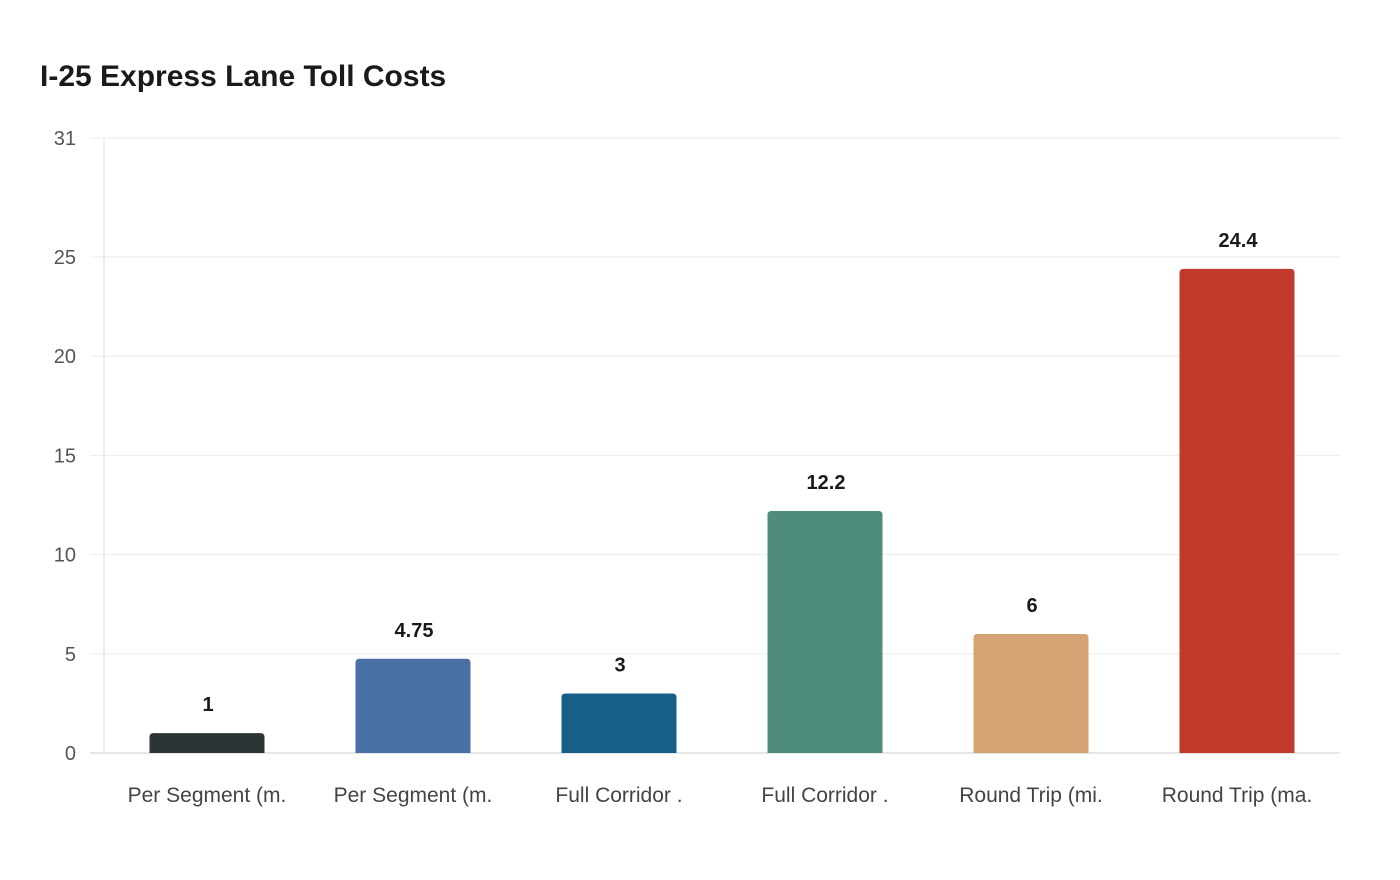 The height and width of the screenshot is (880, 1400). What do you see at coordinates (65, 556) in the screenshot?
I see `y-tick-label: 10` at bounding box center [65, 556].